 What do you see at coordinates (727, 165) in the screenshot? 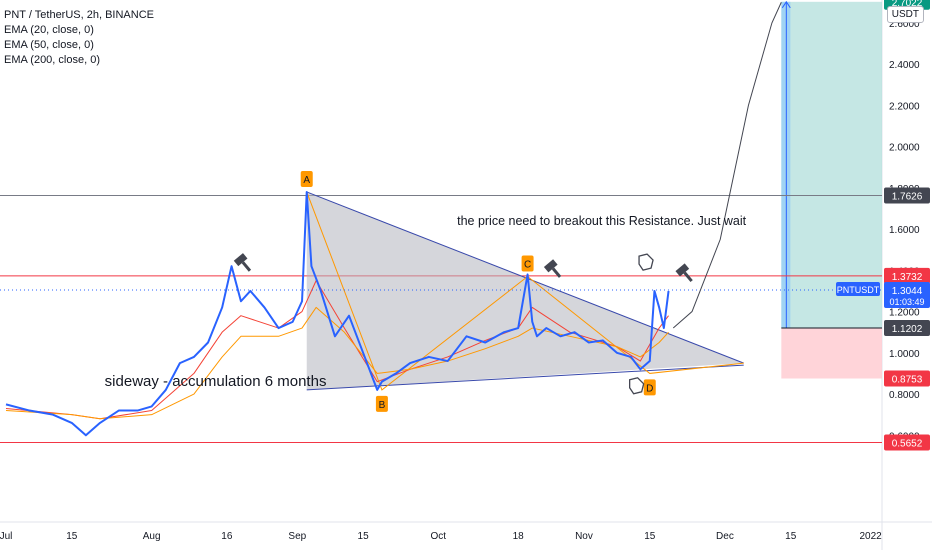
I see `projection-curve` at bounding box center [727, 165].